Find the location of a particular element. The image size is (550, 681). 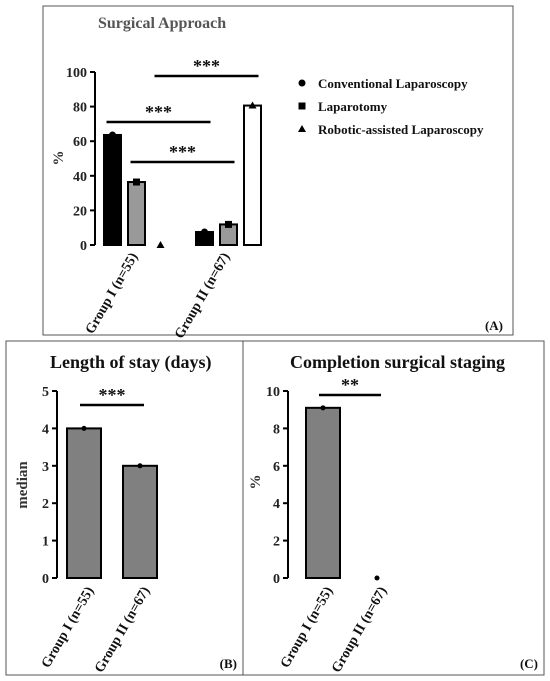

panel-b-title: Length of stay (days) is located at coordinates (131, 362).